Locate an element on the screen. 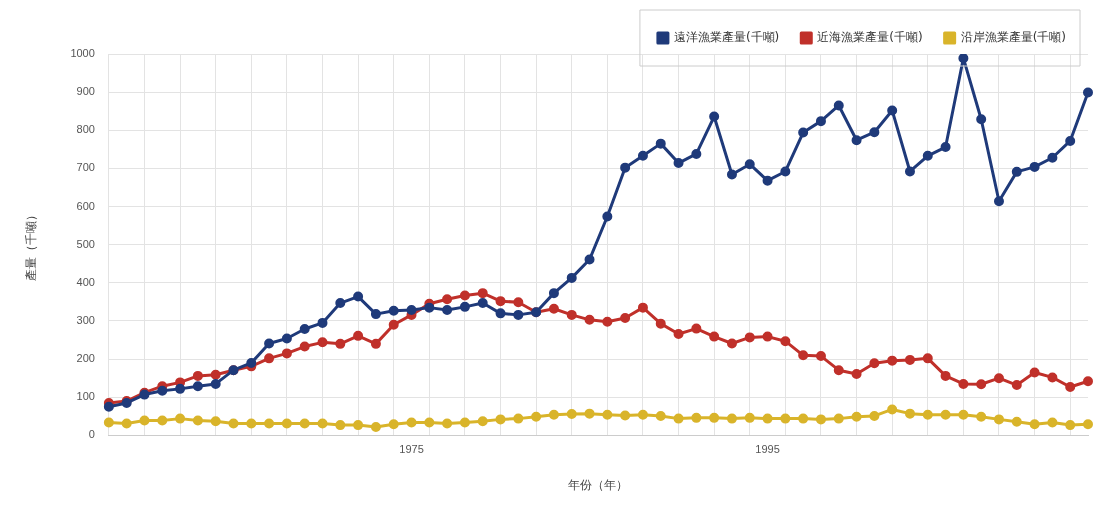  x-tick-label: 1975 is located at coordinates (411, 449).